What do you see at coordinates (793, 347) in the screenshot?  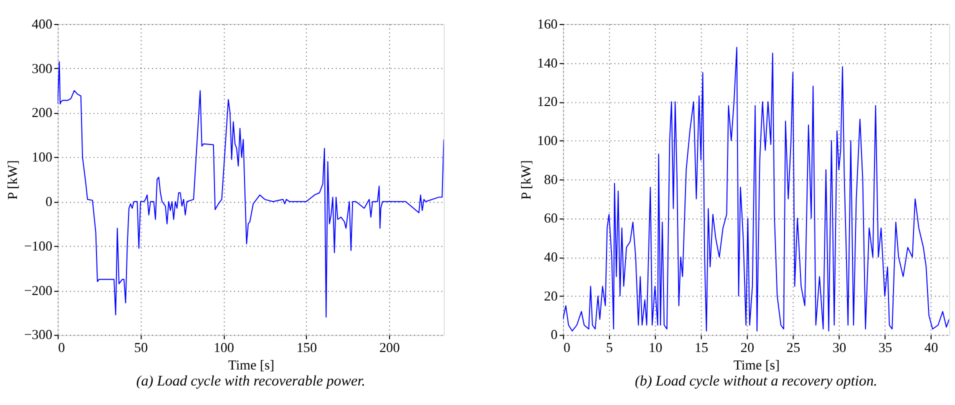 I see `x-tick-label: 25` at bounding box center [793, 347].